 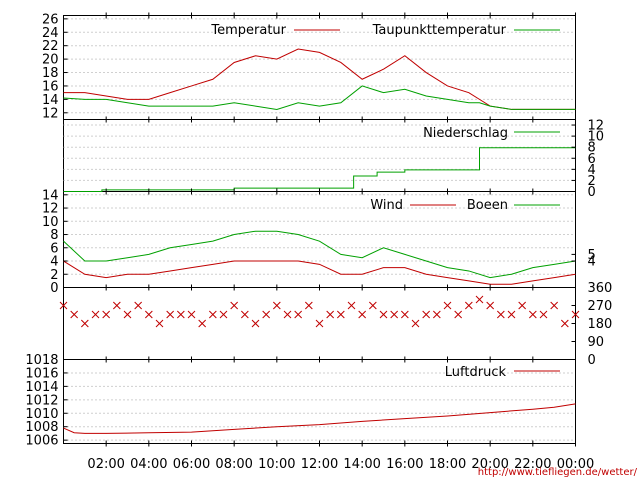 What do you see at coordinates (54, 288) in the screenshot?
I see `wind-ytick-label: 0` at bounding box center [54, 288].